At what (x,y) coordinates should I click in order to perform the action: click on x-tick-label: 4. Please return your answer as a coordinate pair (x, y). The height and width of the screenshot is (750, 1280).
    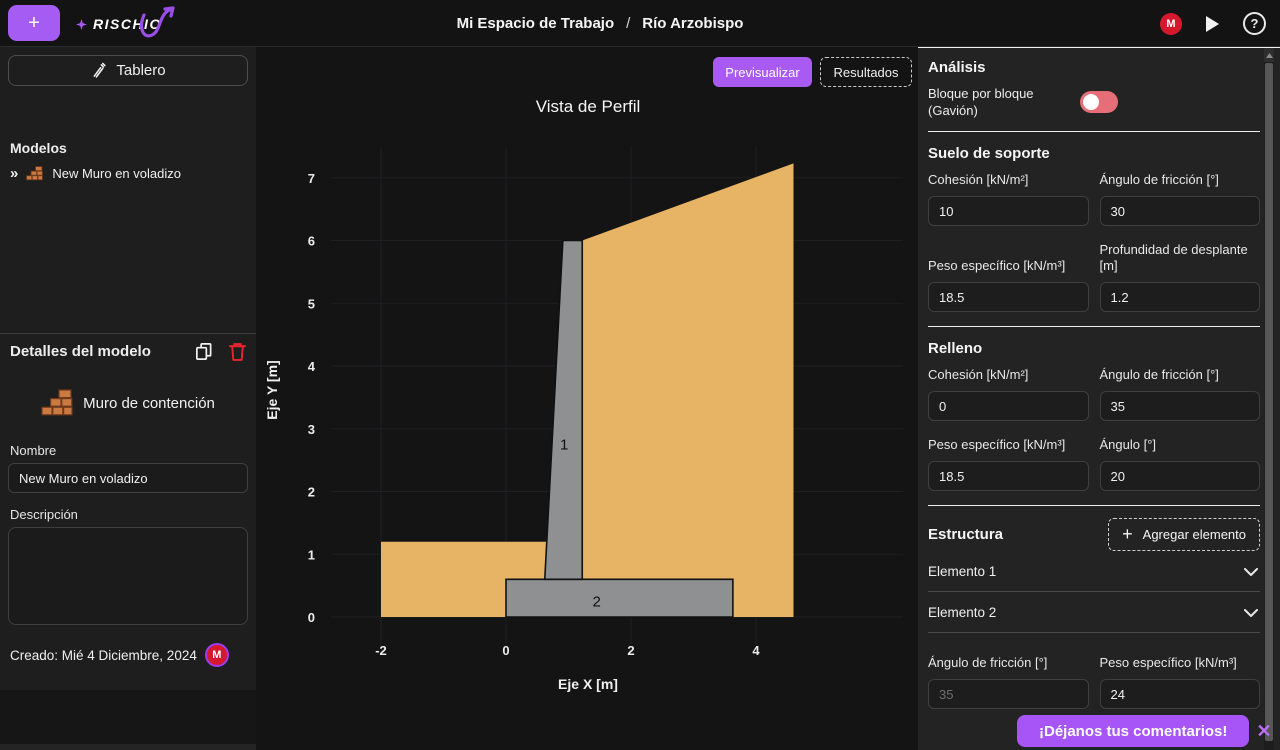
    Looking at the image, I should click on (756, 650).